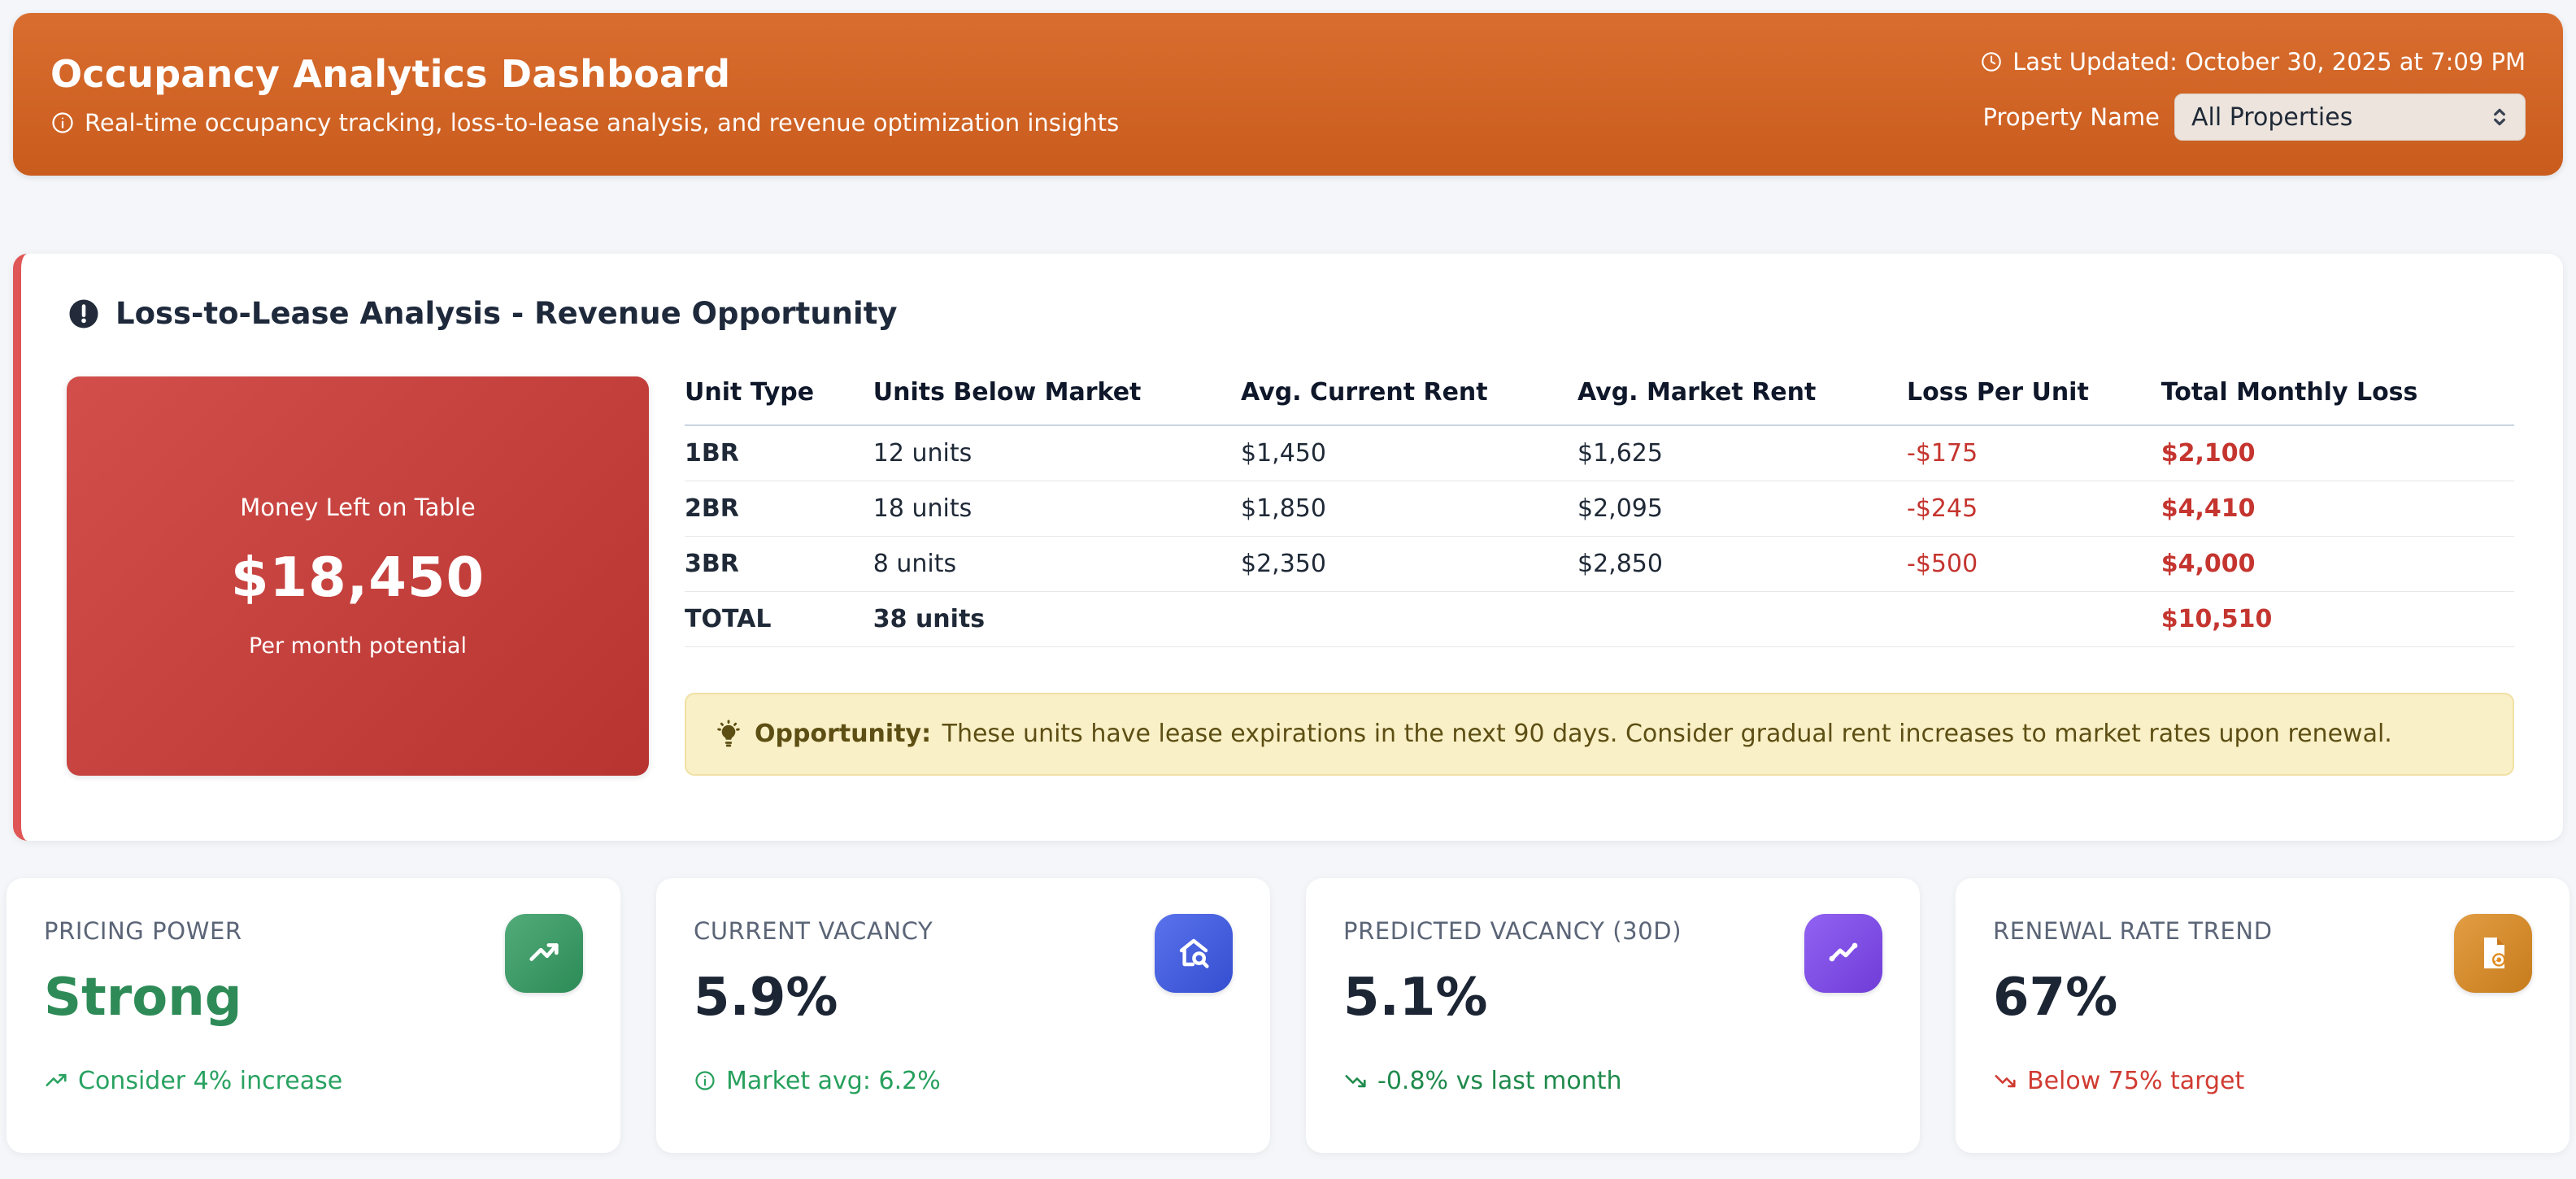 The height and width of the screenshot is (1179, 2576). I want to click on kpi-value: 5.1%, so click(1416, 997).